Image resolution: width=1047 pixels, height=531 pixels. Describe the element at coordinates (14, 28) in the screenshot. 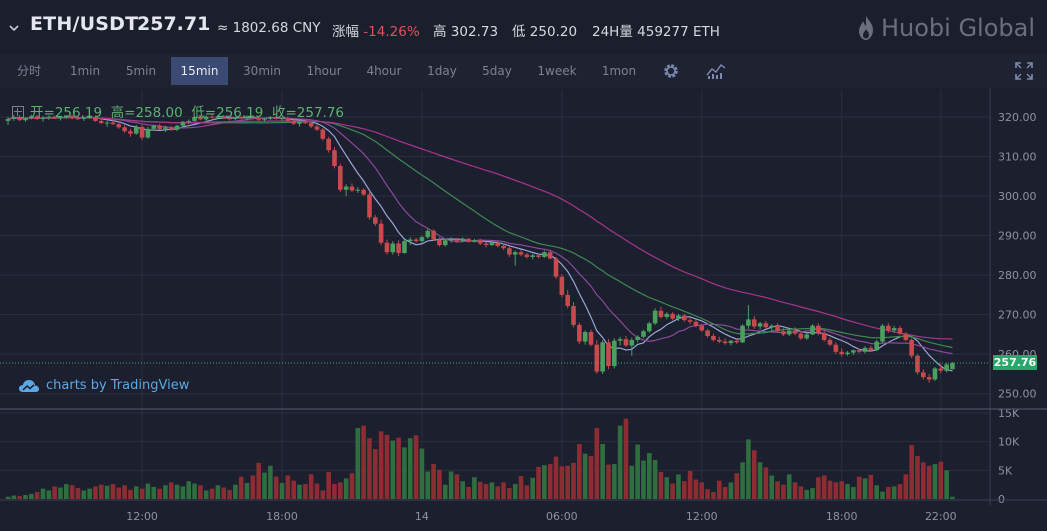

I see `chevron-down-icon` at that location.